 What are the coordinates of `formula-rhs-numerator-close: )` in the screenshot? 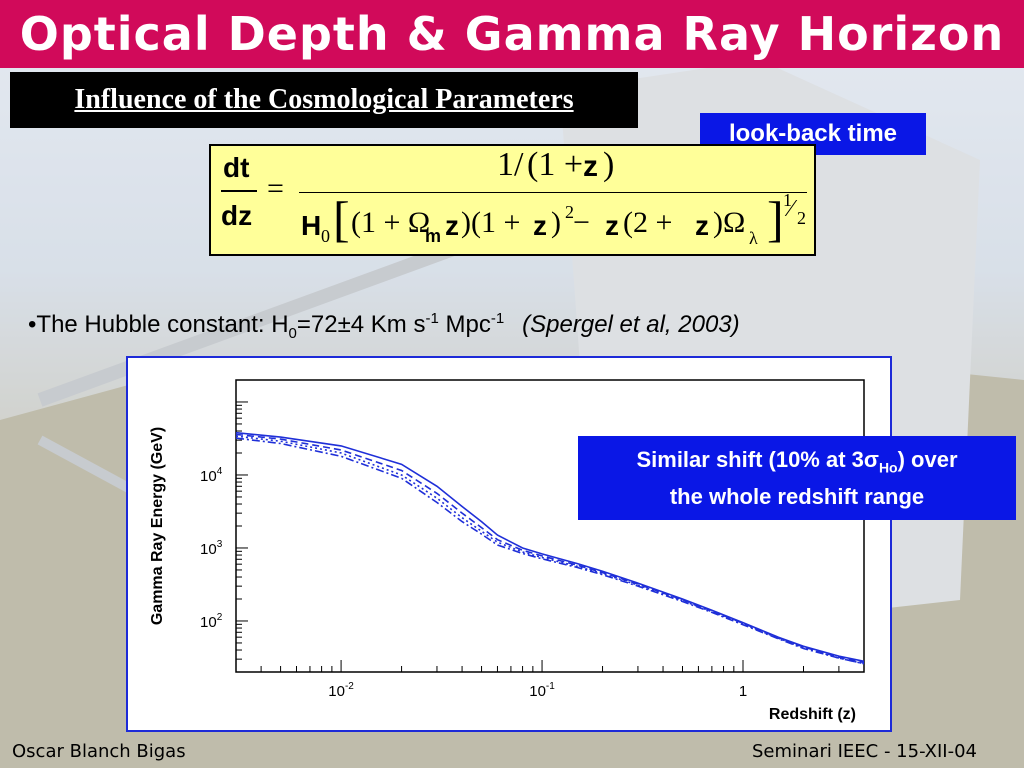 It's located at (609, 164).